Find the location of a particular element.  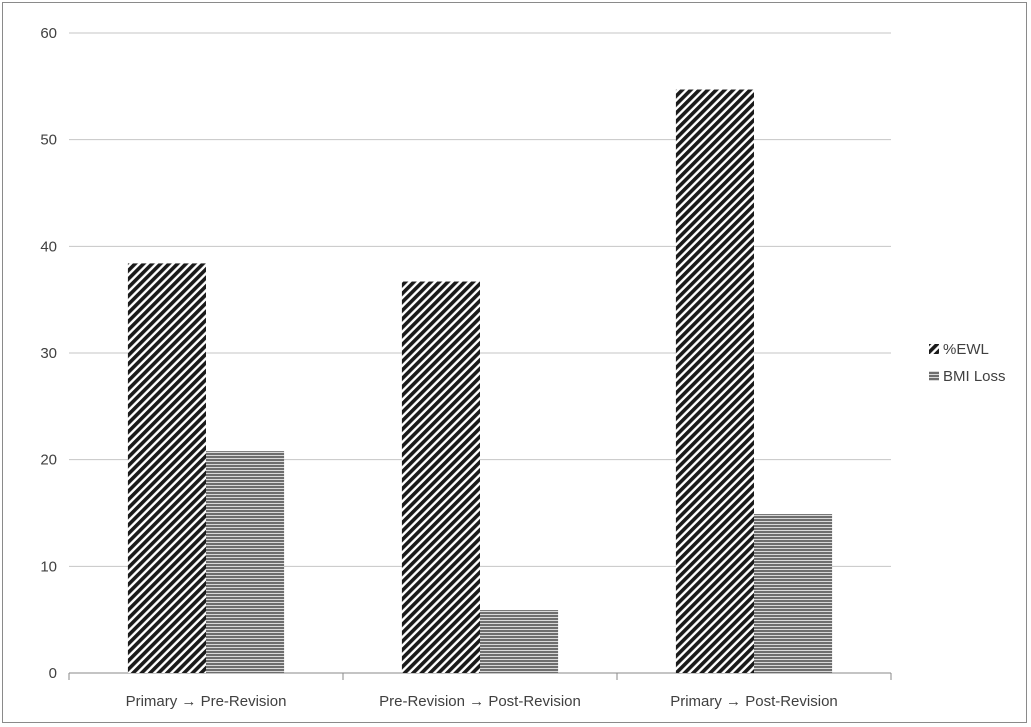

y-tick-label: 40 is located at coordinates (48, 246).